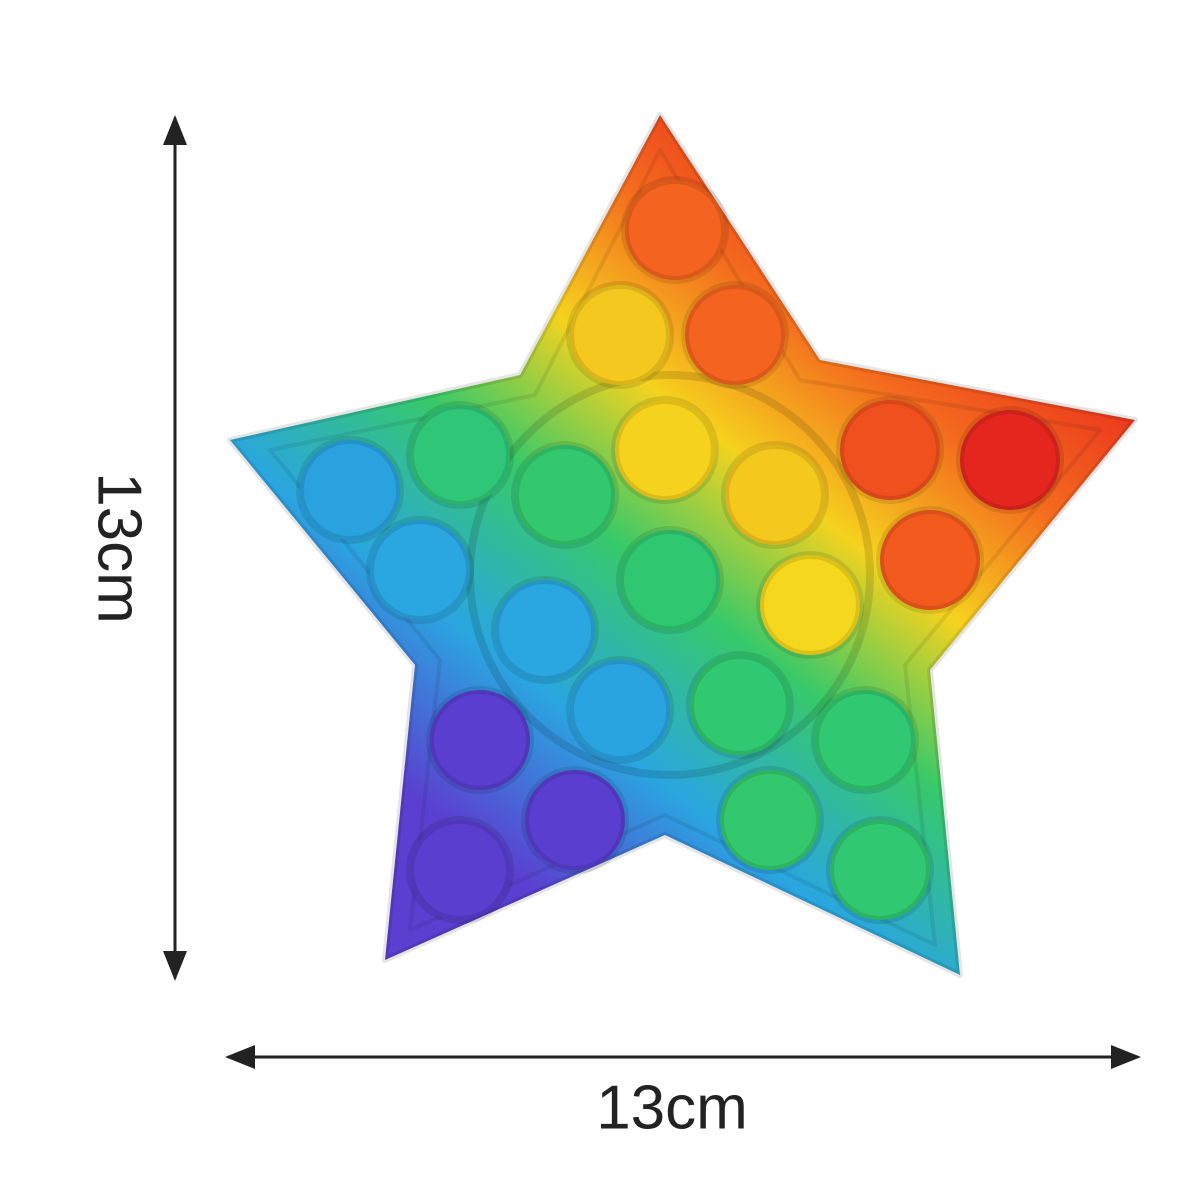  I want to click on width-dimension: 13cm, so click(683, 1093).